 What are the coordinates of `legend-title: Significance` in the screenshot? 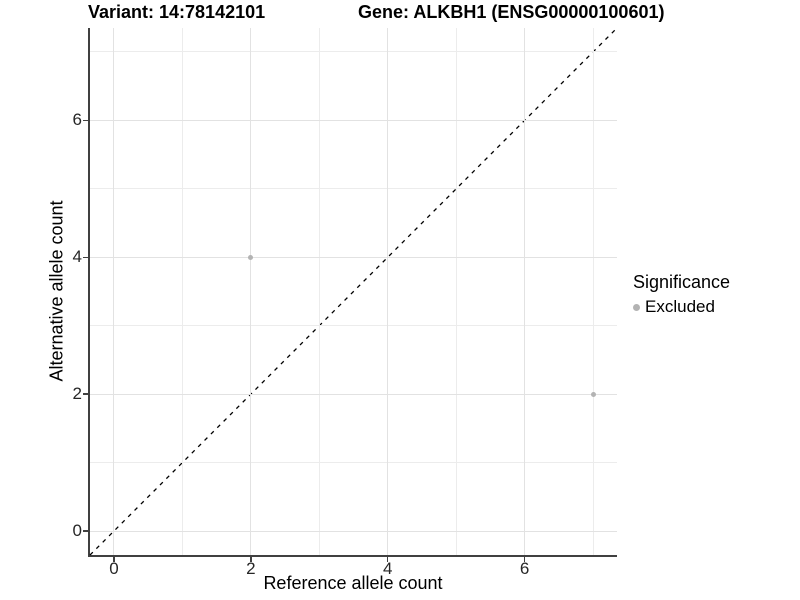 It's located at (682, 282).